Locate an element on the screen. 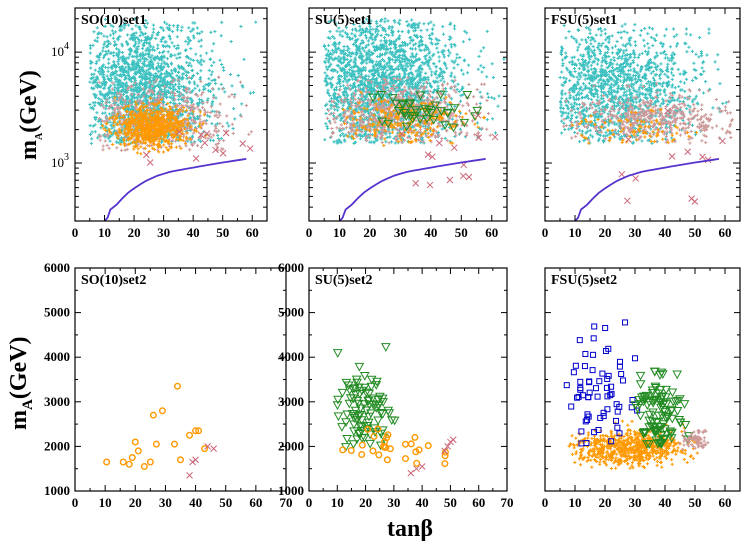 This screenshot has width=753, height=544. y-tick-base: 10 is located at coordinates (57, 51).